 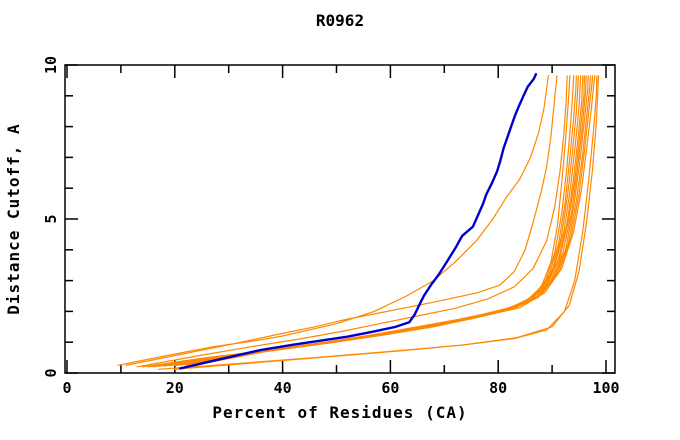 I want to click on x-tick-label: 0, so click(x=66, y=388).